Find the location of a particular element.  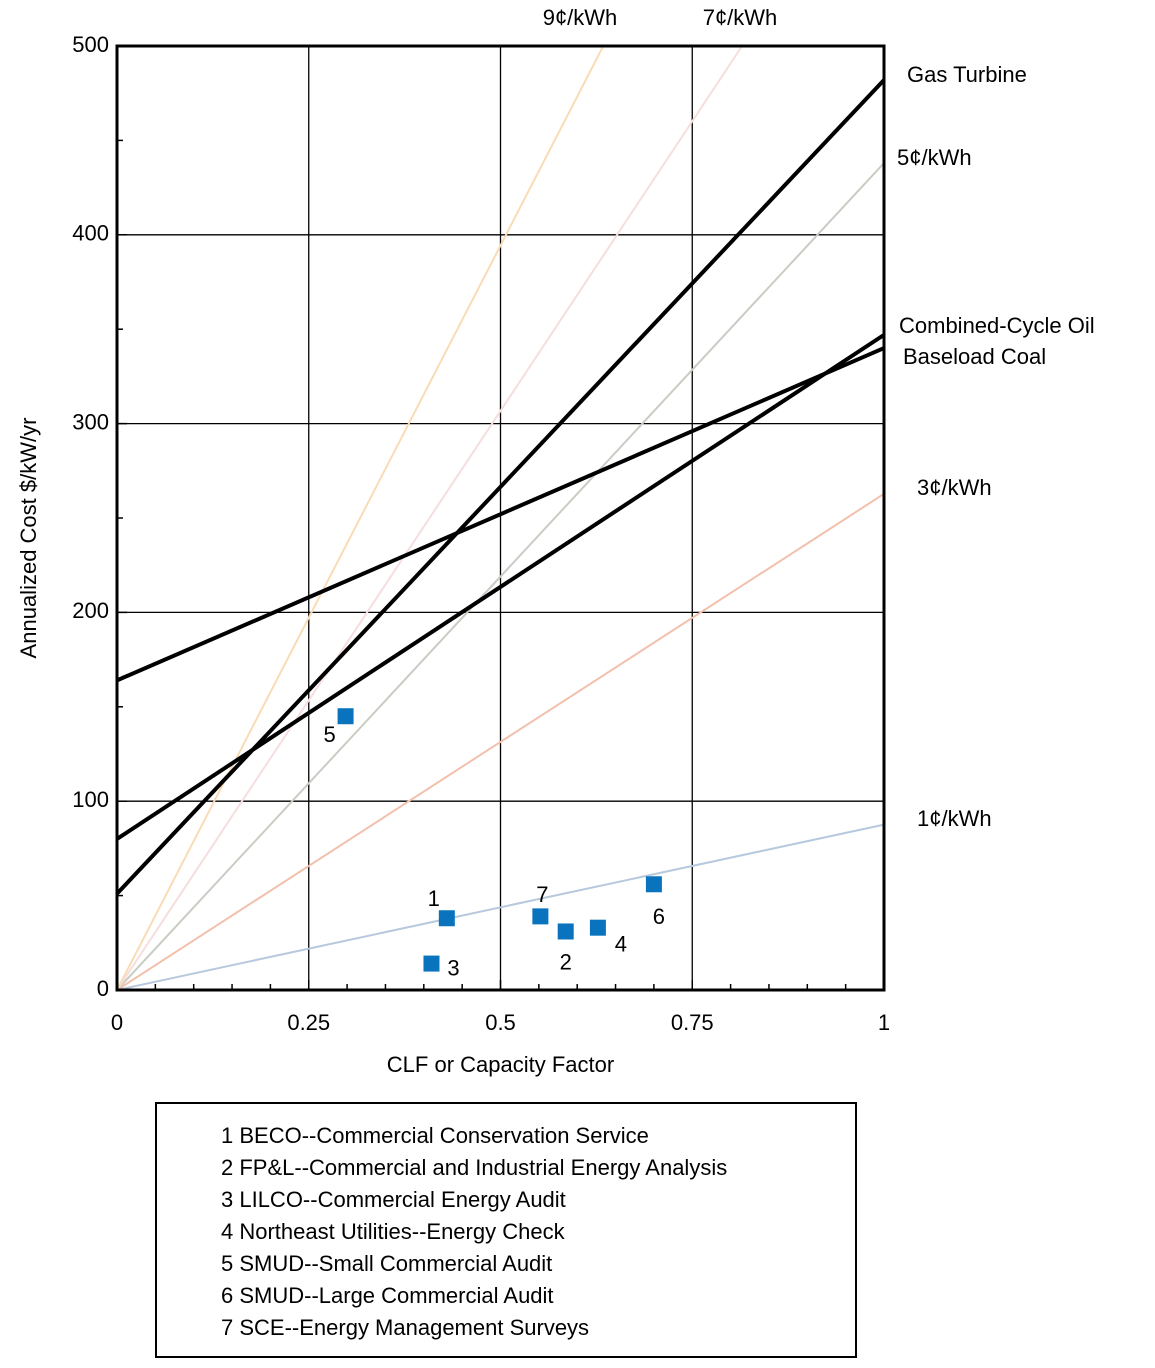

legend-item: 4 Northeast Utilities--Energy Check is located at coordinates (393, 1231).